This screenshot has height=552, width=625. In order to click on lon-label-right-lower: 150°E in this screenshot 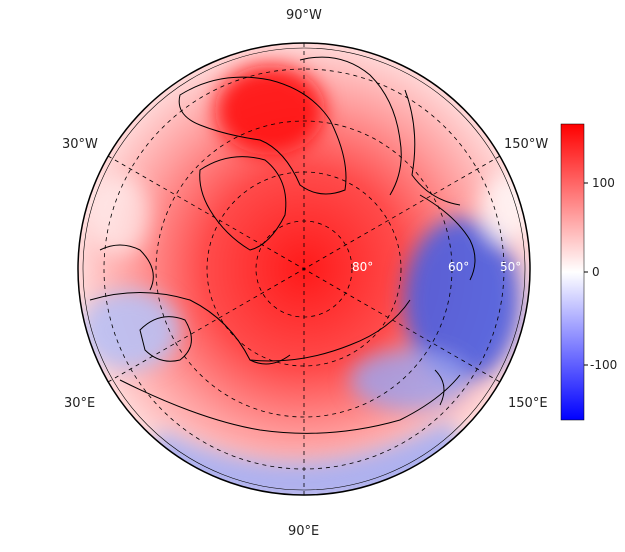, I will do `click(528, 403)`.